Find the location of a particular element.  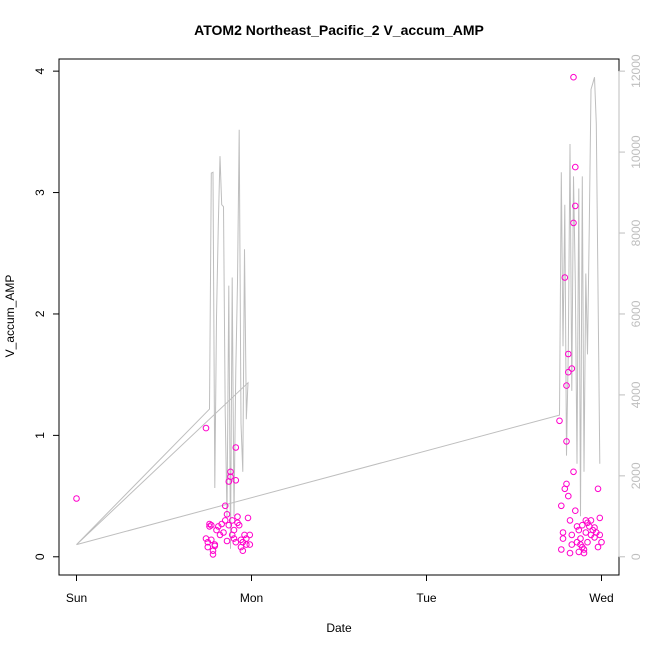

y-tick-label: 3 is located at coordinates (40, 192).